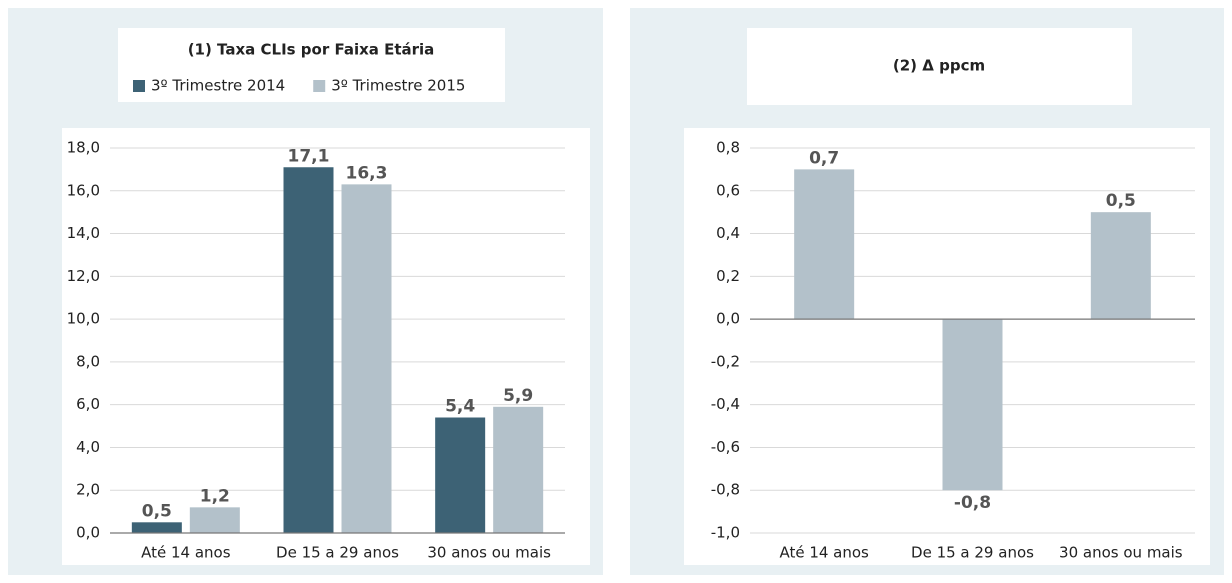 The width and height of the screenshot is (1232, 583). I want to click on y-tick-label: 8,0, so click(88, 361).